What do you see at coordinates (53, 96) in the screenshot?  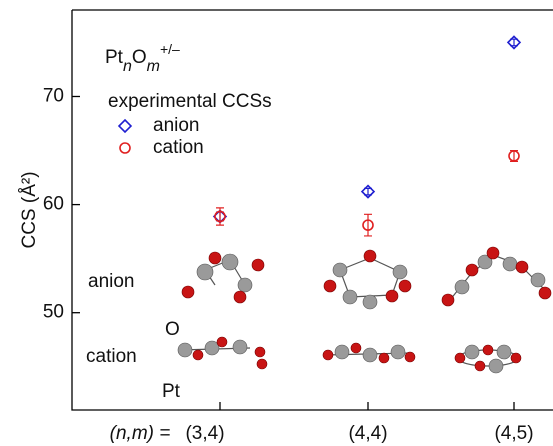 I see `y-tick-label: 70` at bounding box center [53, 96].